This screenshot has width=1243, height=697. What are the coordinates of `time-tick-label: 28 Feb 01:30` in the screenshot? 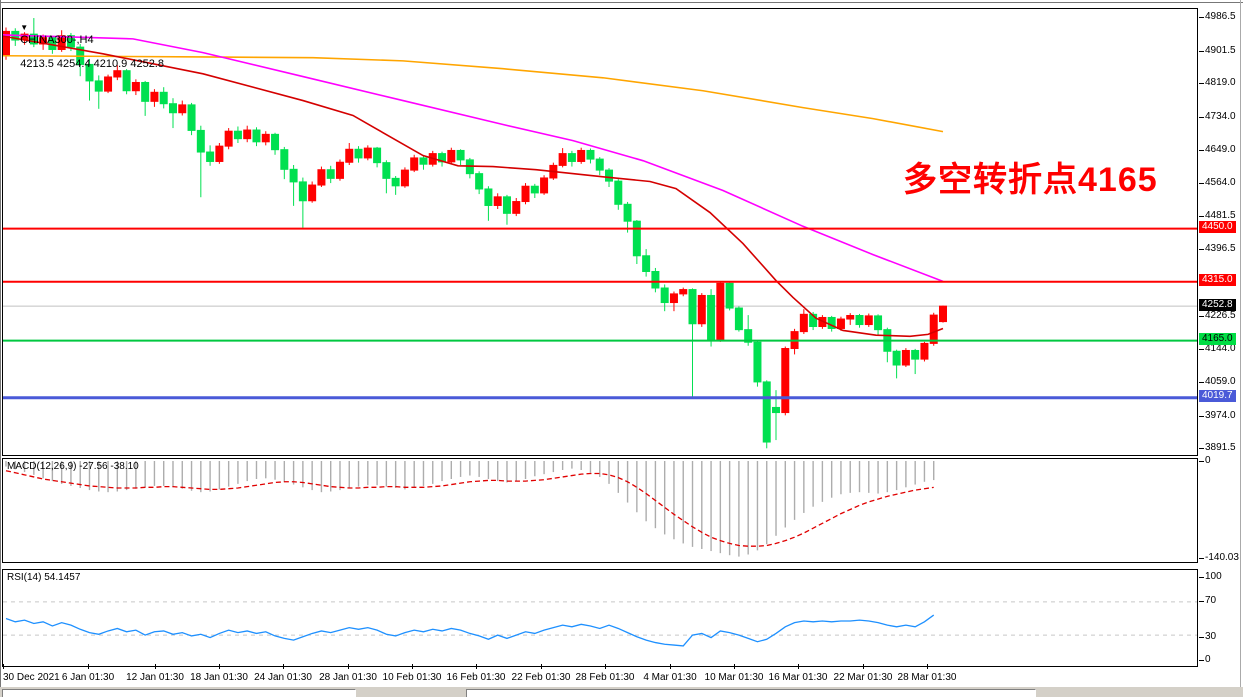 It's located at (605, 677).